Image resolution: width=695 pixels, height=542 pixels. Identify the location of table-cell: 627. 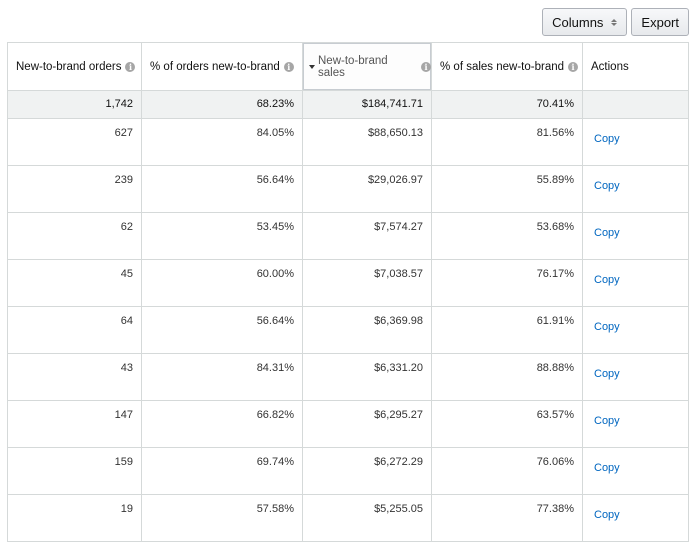
(75, 142).